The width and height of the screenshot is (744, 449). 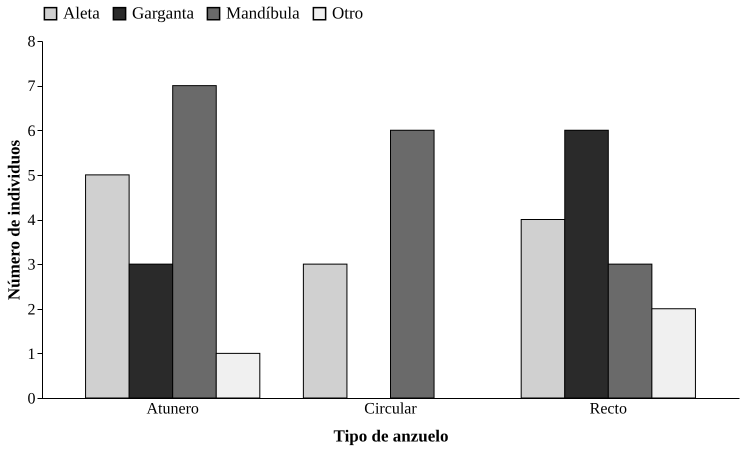 What do you see at coordinates (32, 399) in the screenshot?
I see `y-tick-label: 0` at bounding box center [32, 399].